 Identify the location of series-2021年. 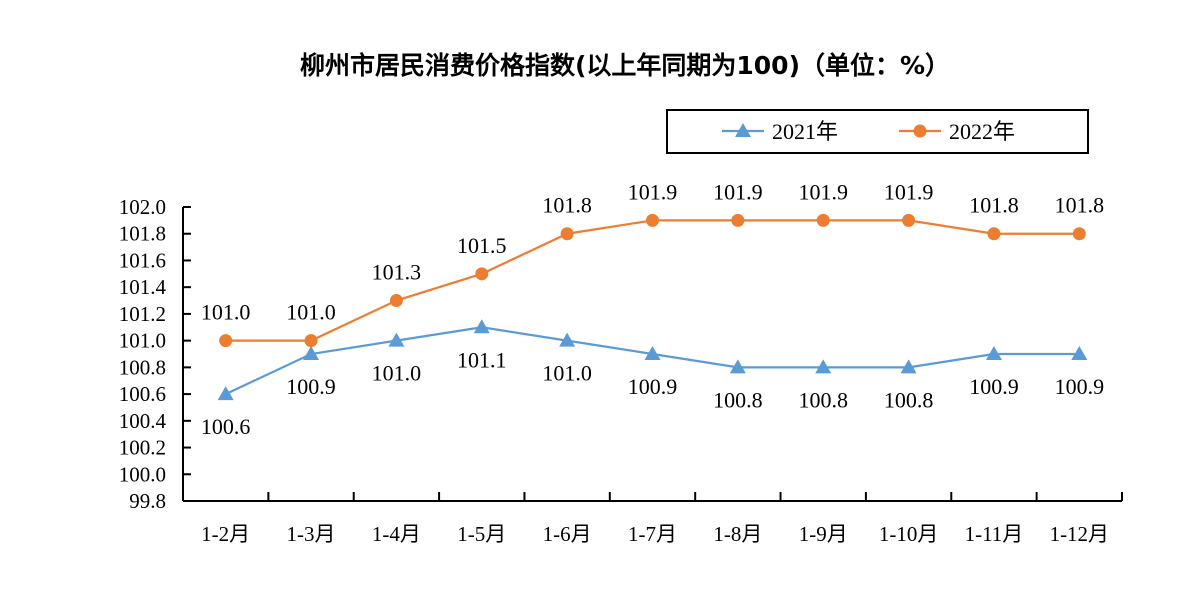
(652, 360).